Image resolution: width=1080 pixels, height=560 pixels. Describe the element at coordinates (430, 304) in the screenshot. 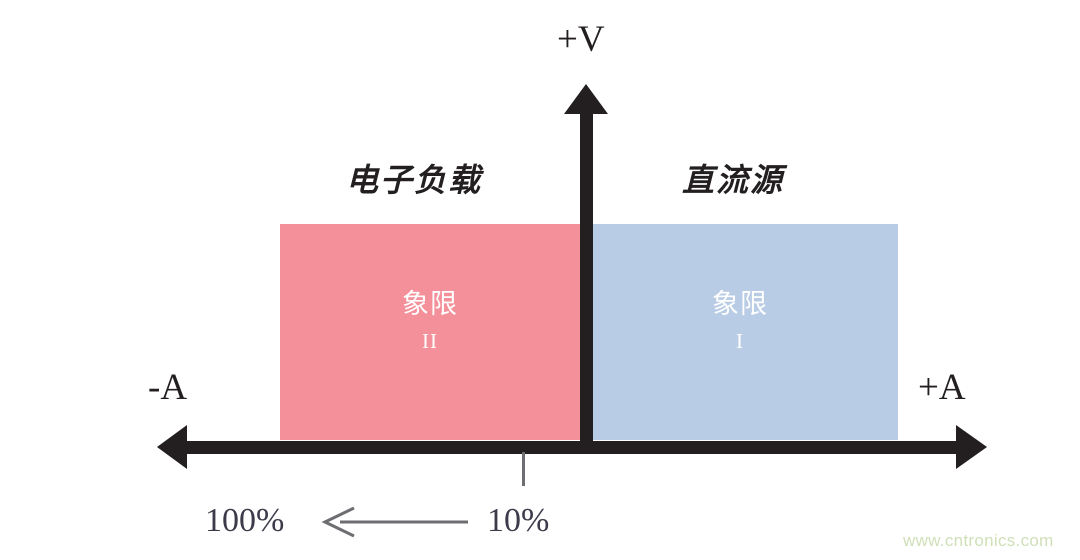

I see `quadrant-label-two-name: 象限` at that location.